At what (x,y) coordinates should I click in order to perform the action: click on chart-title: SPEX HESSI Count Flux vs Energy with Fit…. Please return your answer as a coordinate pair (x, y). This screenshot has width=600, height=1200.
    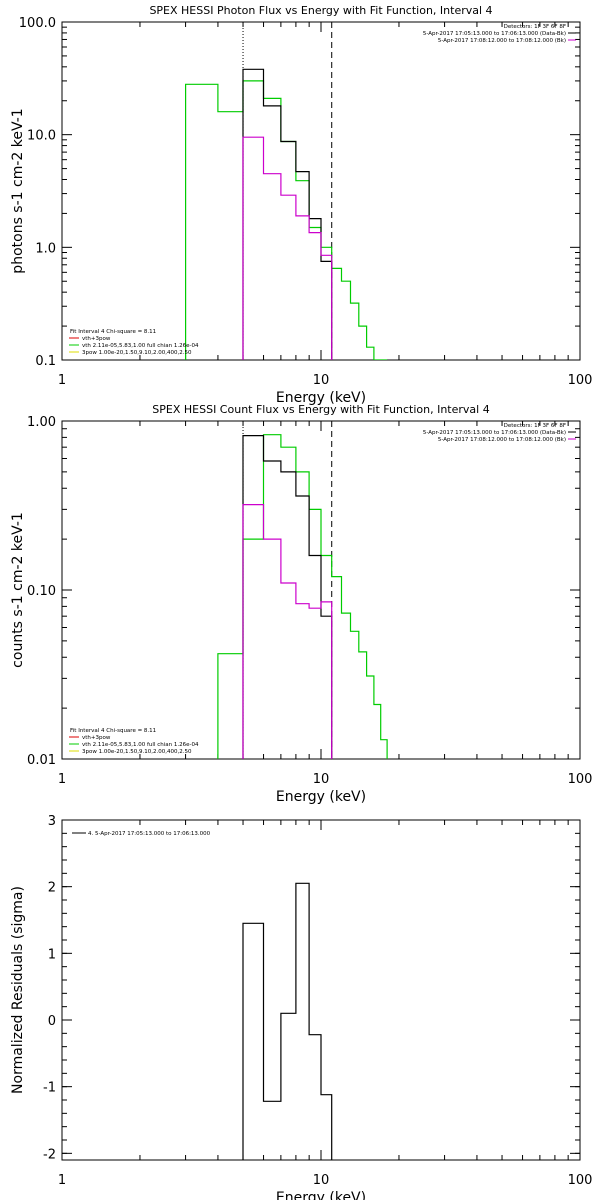
    Looking at the image, I should click on (320, 409).